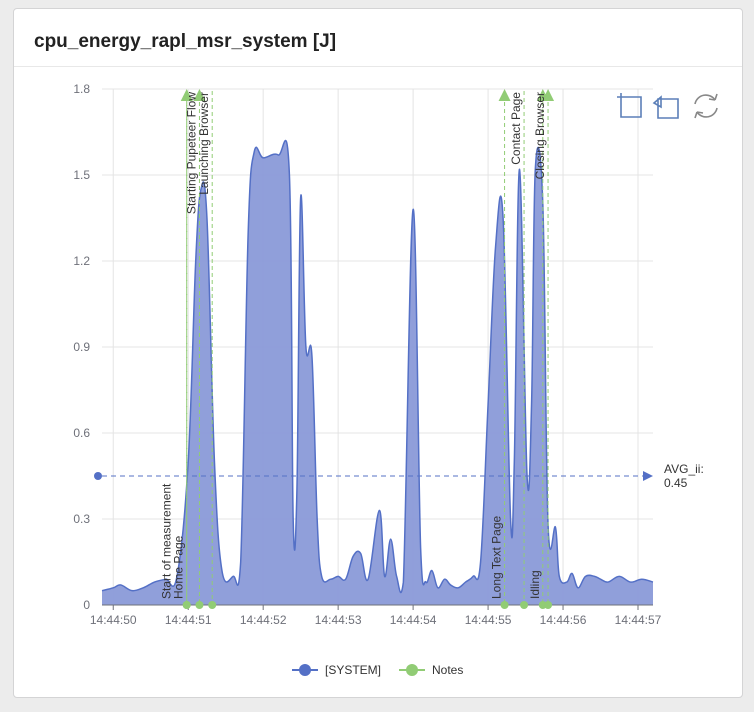 Image resolution: width=754 pixels, height=712 pixels. I want to click on x-tick-label: 14:44:50, so click(113, 620).